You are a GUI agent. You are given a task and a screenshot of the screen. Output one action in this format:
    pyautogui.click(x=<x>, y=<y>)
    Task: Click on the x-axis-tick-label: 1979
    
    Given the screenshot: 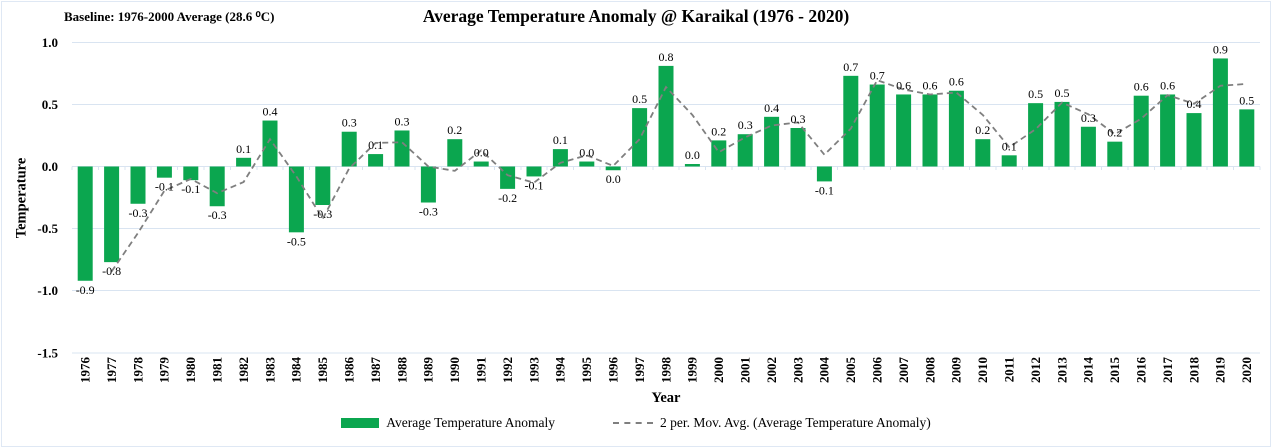 What is the action you would take?
    pyautogui.click(x=164, y=370)
    